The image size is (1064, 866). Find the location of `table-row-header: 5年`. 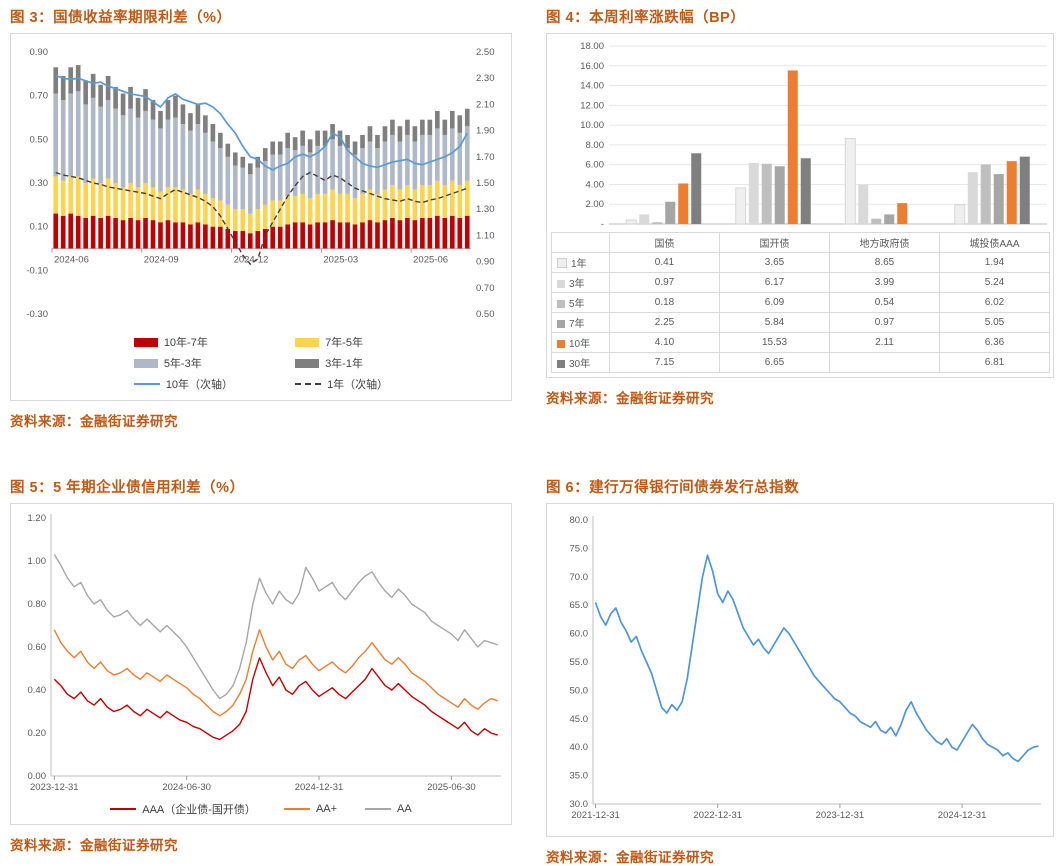

table-row-header: 5年 is located at coordinates (580, 302).